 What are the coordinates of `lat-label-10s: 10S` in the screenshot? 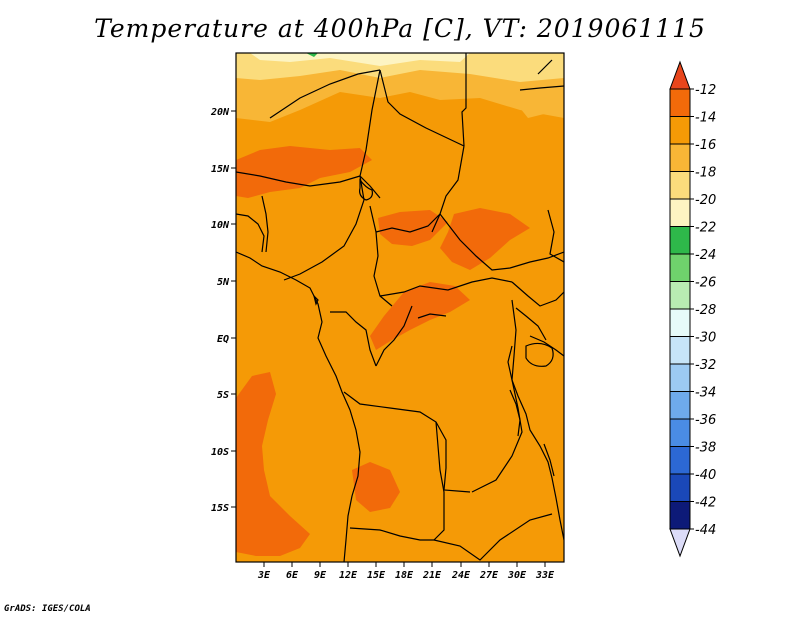 It's located at (220, 452).